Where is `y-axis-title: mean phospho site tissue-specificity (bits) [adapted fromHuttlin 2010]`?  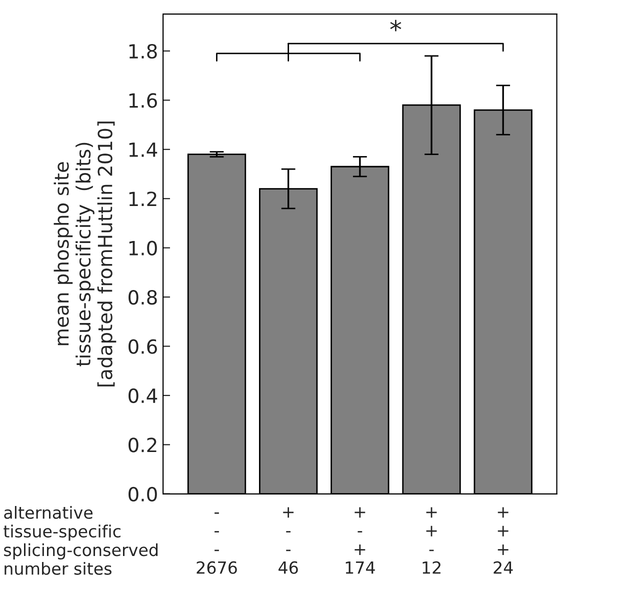 y-axis-title: mean phospho site tissue-specificity (bits) [adapted fromHuttlin 2010] is located at coordinates (85, 254).